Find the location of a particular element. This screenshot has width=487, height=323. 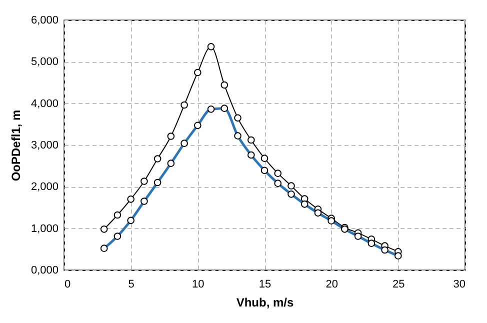

x-tick-label: 25 is located at coordinates (398, 284).